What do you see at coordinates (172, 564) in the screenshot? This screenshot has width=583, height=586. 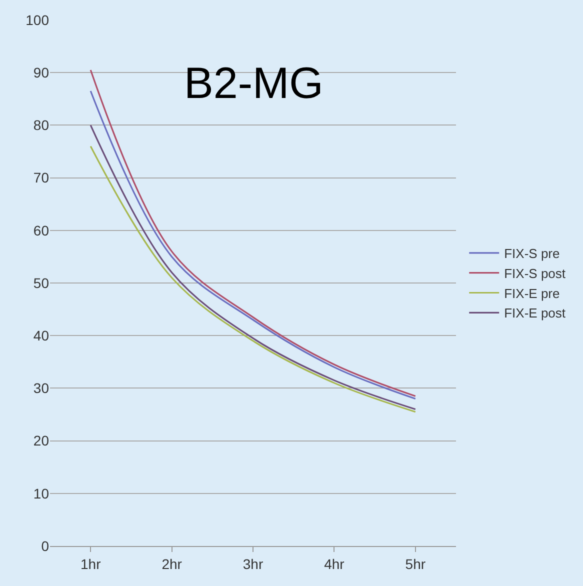 I see `x-tick-label: 2hr` at bounding box center [172, 564].